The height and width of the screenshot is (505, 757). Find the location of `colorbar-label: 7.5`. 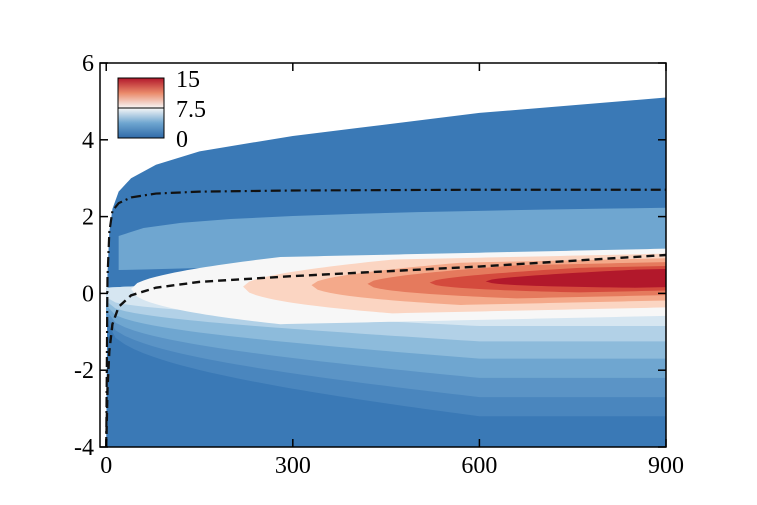

colorbar-label: 7.5 is located at coordinates (191, 110).